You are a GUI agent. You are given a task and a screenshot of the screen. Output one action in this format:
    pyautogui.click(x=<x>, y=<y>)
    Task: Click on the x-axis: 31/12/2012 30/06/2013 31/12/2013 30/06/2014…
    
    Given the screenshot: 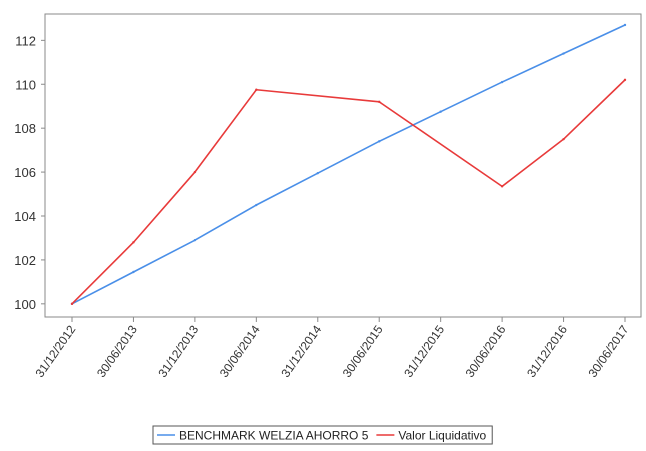 What is the action you would take?
    pyautogui.click(x=332, y=348)
    